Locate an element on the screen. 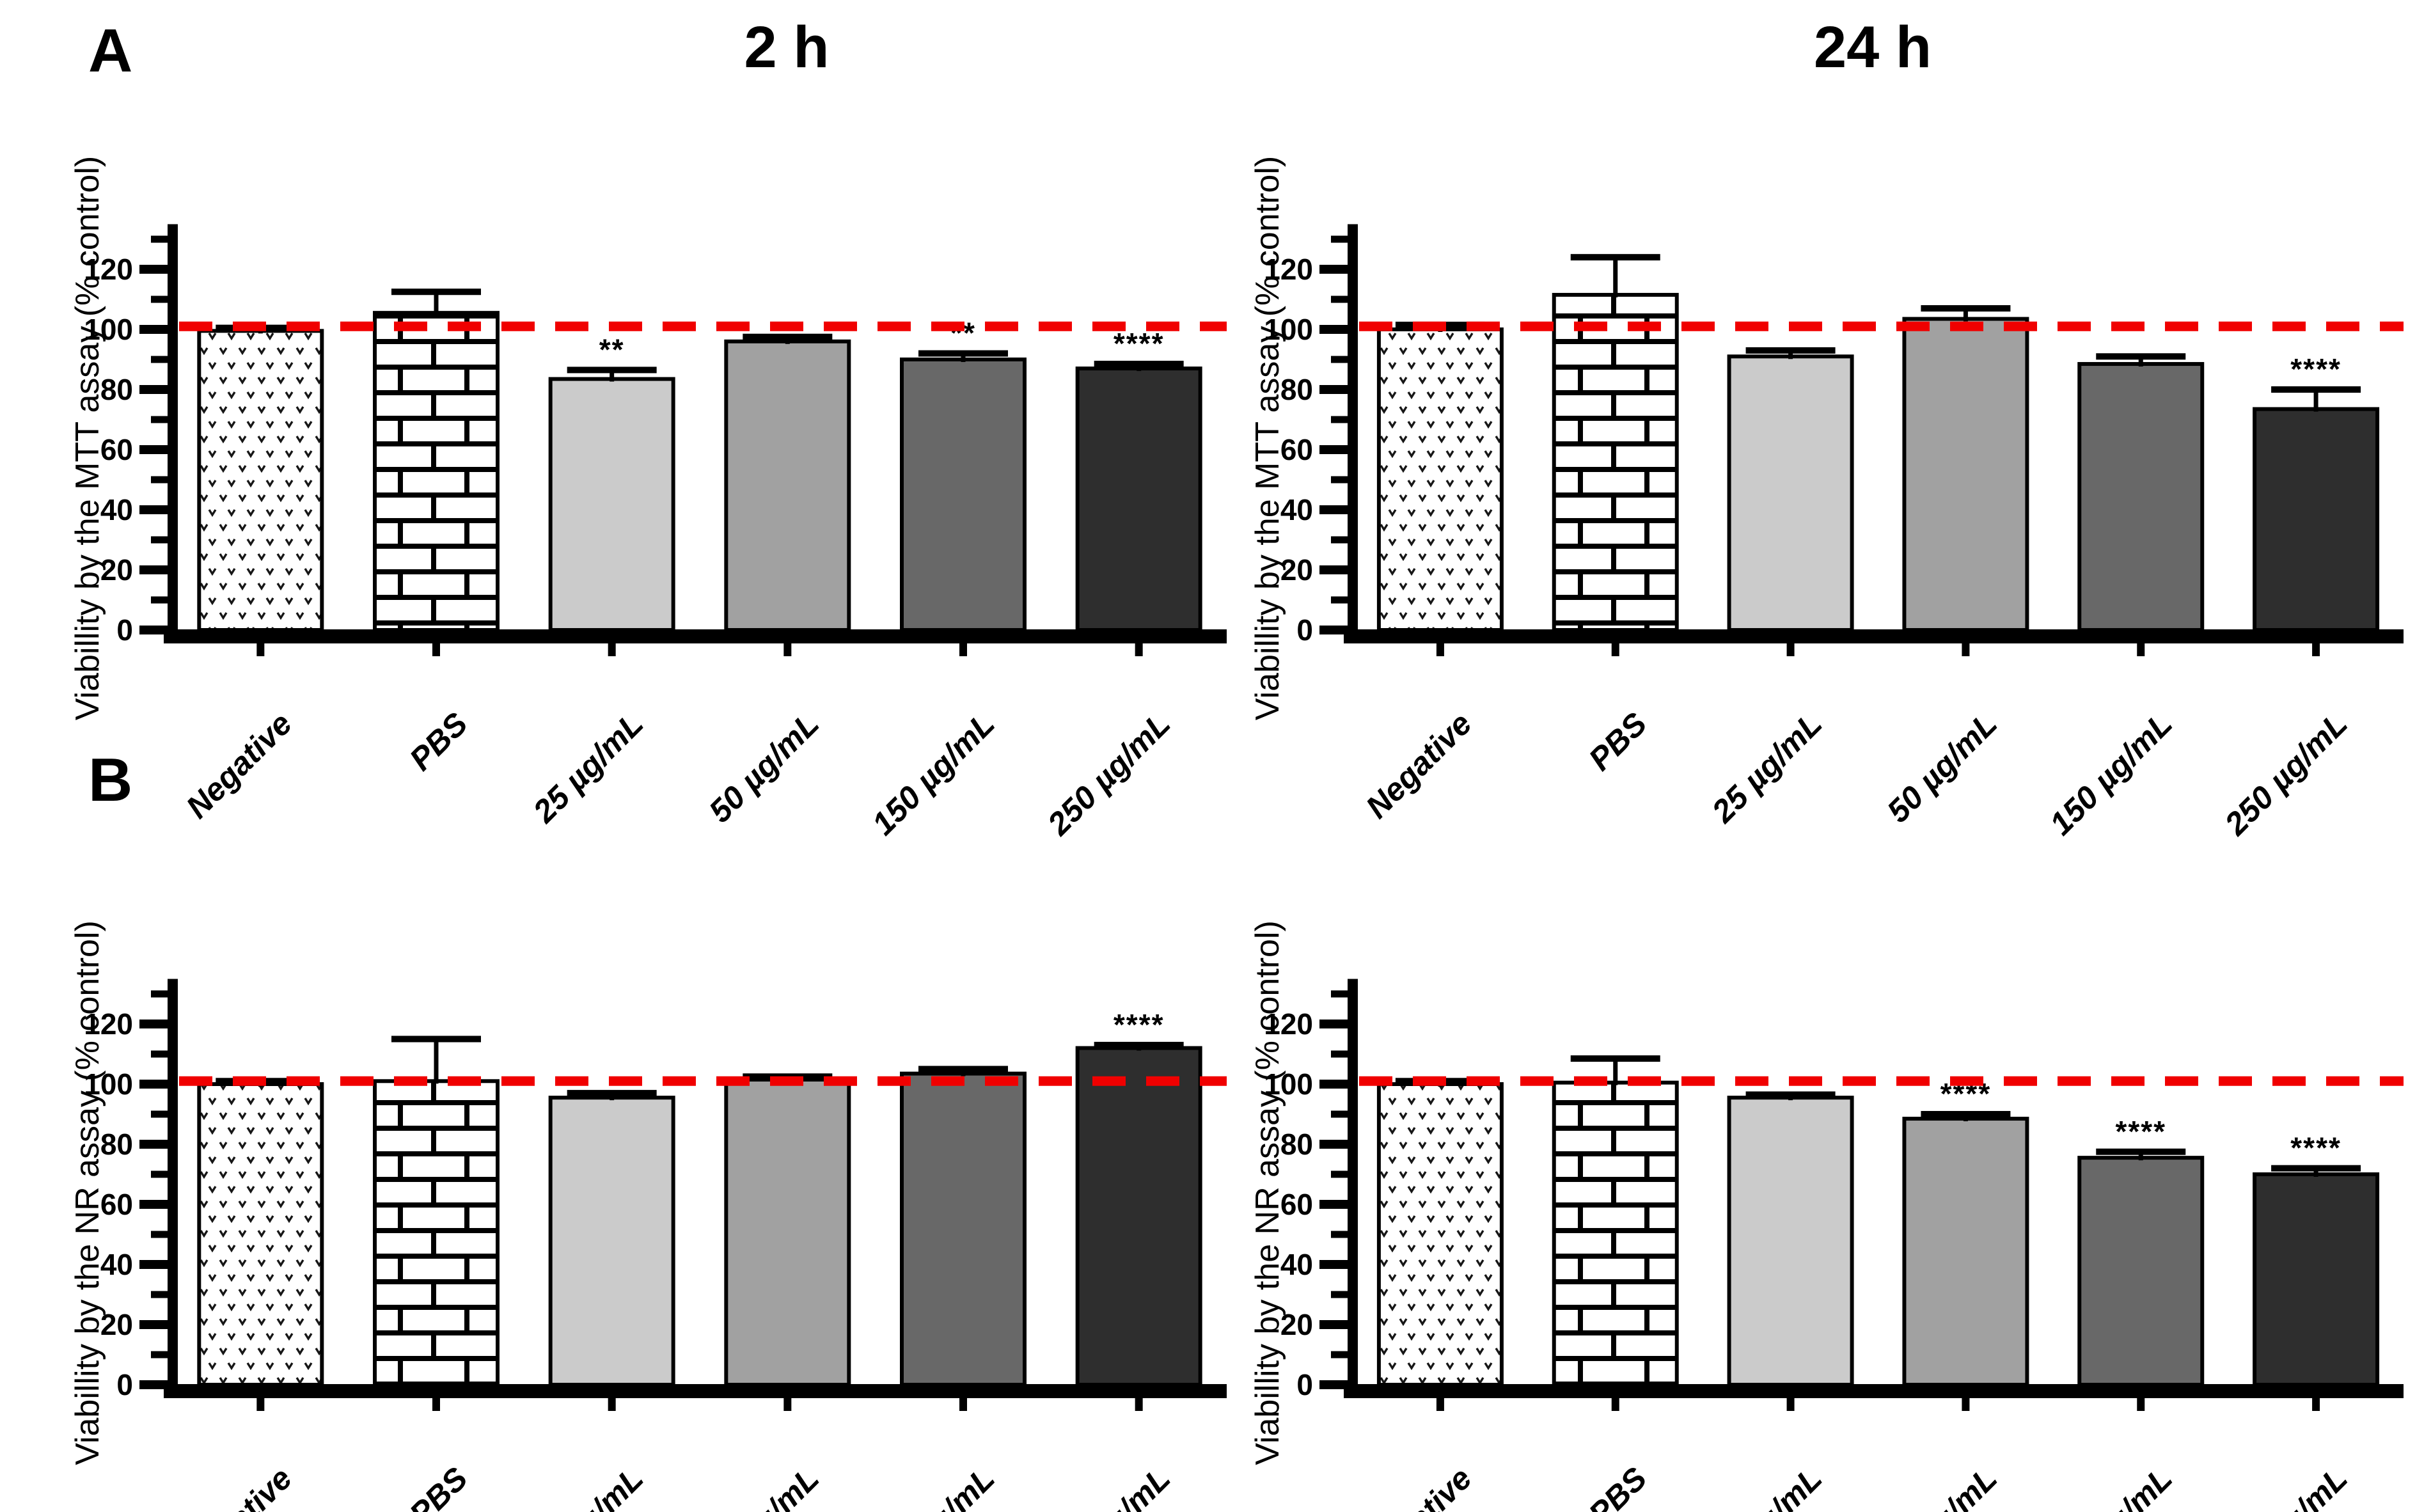 This screenshot has height=1512, width=2424. x-category-label: 50 µg/mL is located at coordinates (764, 1486).